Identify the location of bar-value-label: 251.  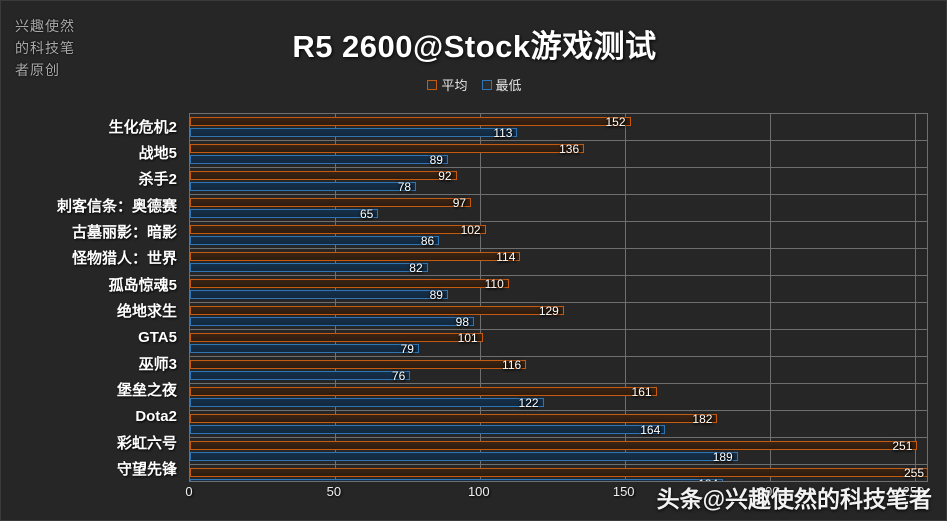
(902, 445).